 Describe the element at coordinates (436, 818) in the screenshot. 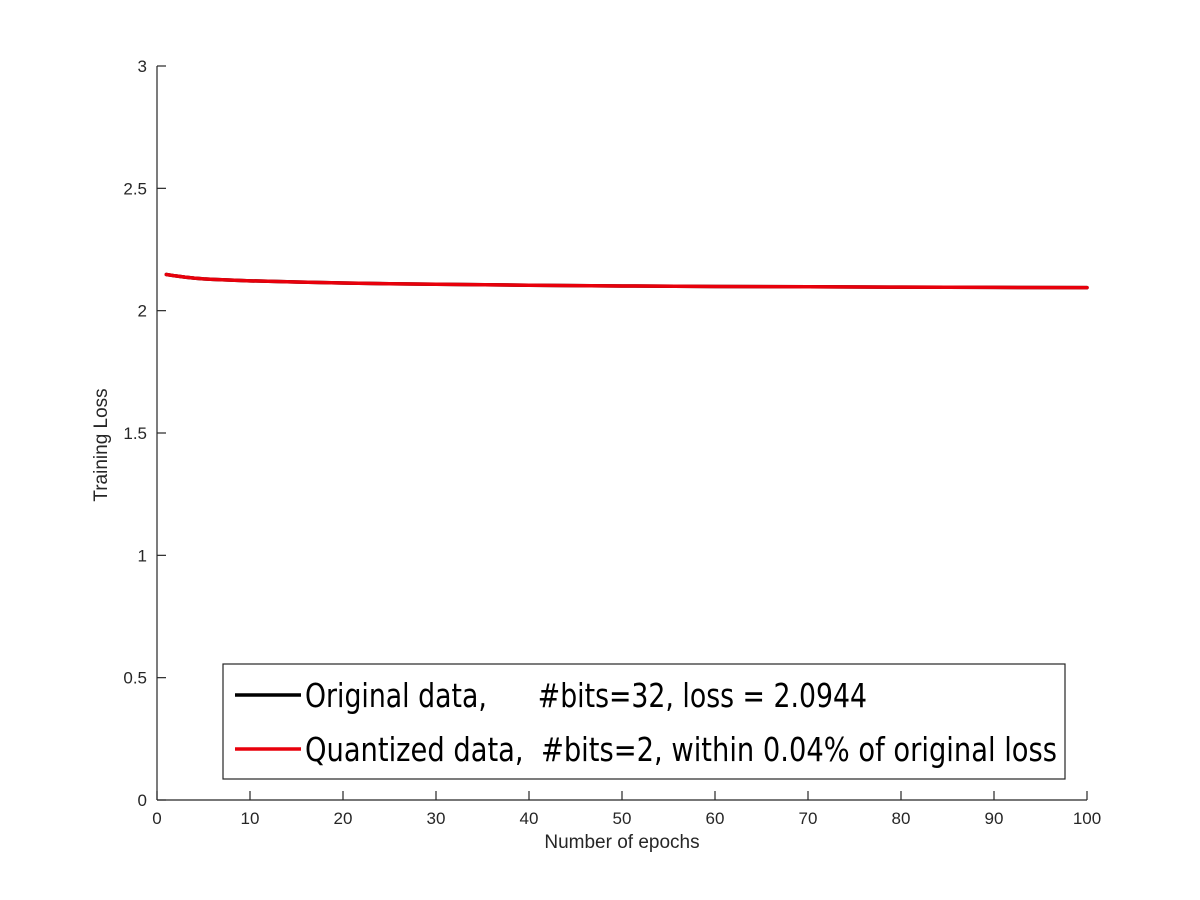

I see `x-tick-label: 30` at that location.